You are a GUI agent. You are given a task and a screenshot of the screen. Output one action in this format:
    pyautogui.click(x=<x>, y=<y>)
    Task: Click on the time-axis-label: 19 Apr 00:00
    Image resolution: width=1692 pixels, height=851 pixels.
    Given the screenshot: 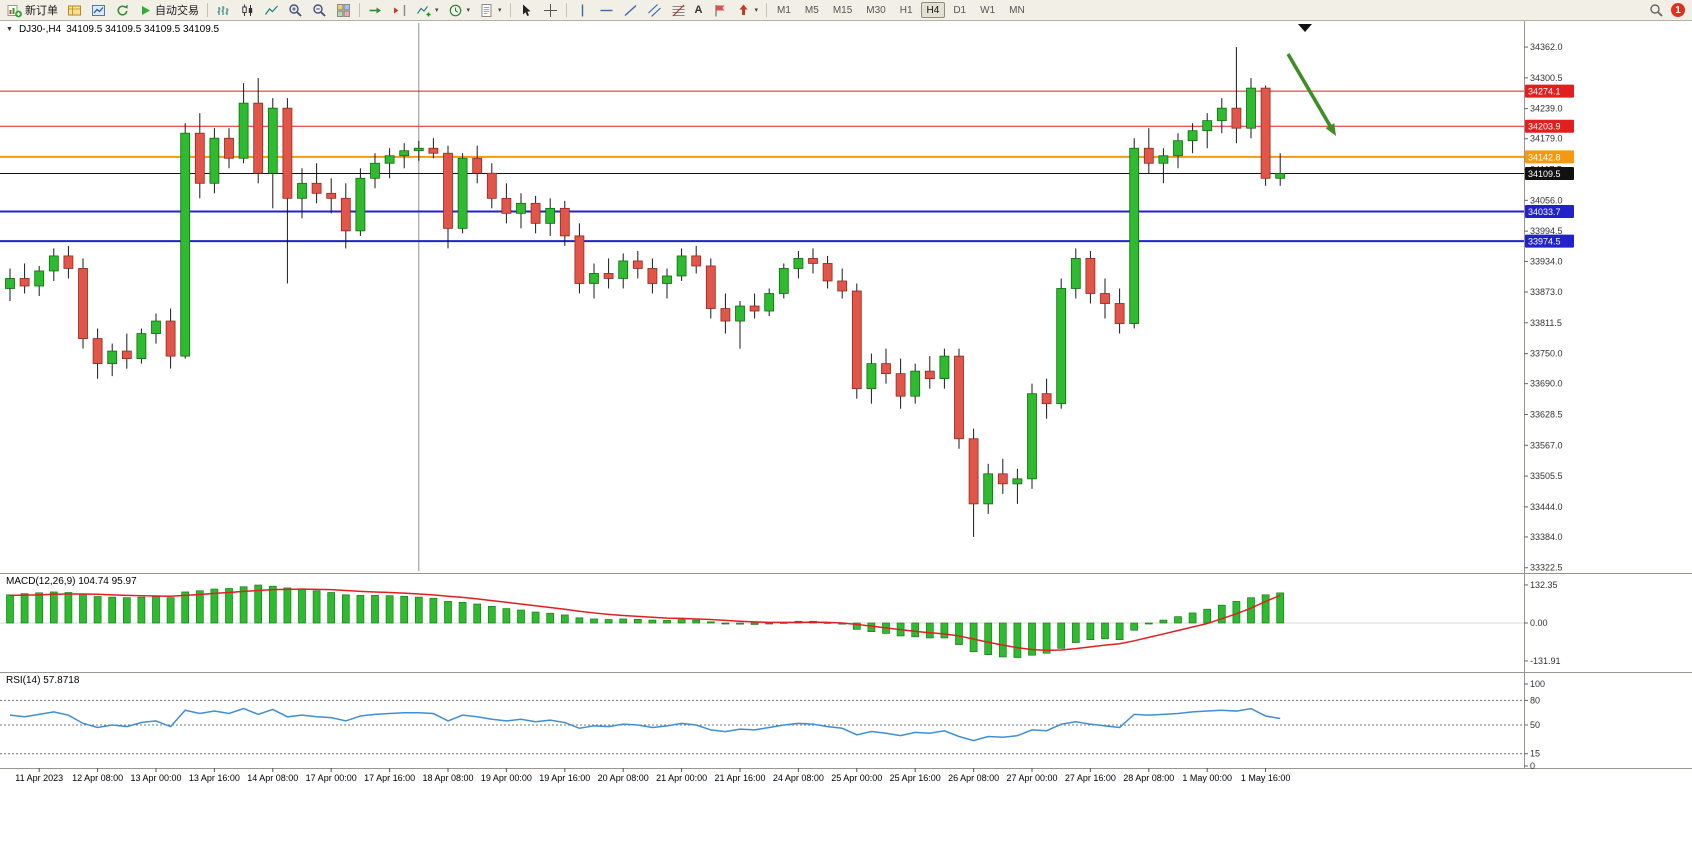 What is the action you would take?
    pyautogui.click(x=506, y=778)
    